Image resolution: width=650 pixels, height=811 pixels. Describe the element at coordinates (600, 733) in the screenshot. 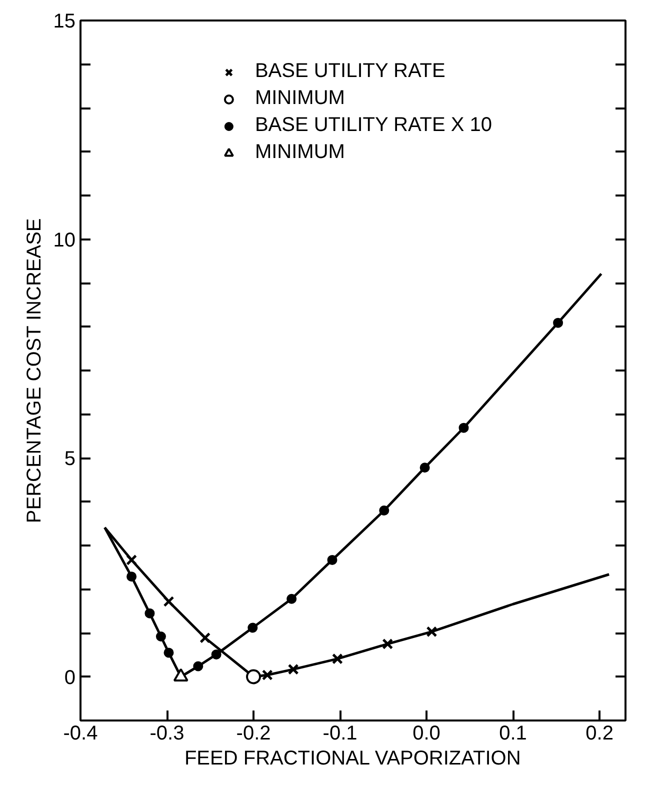

I see `x-tick-label: 0.2` at that location.